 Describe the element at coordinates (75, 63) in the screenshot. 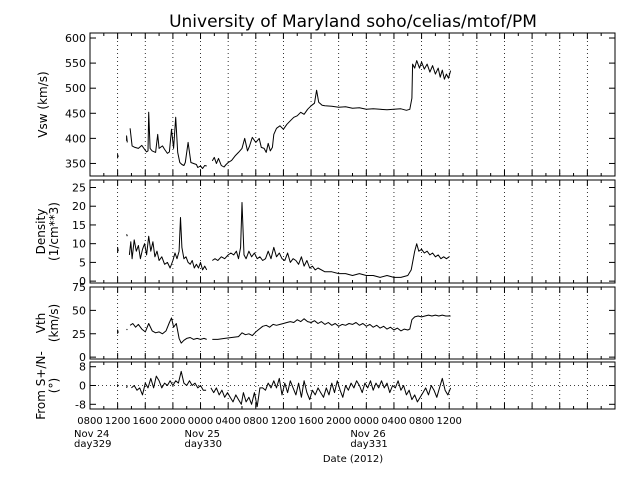

I see `y-tick-label: 550` at that location.